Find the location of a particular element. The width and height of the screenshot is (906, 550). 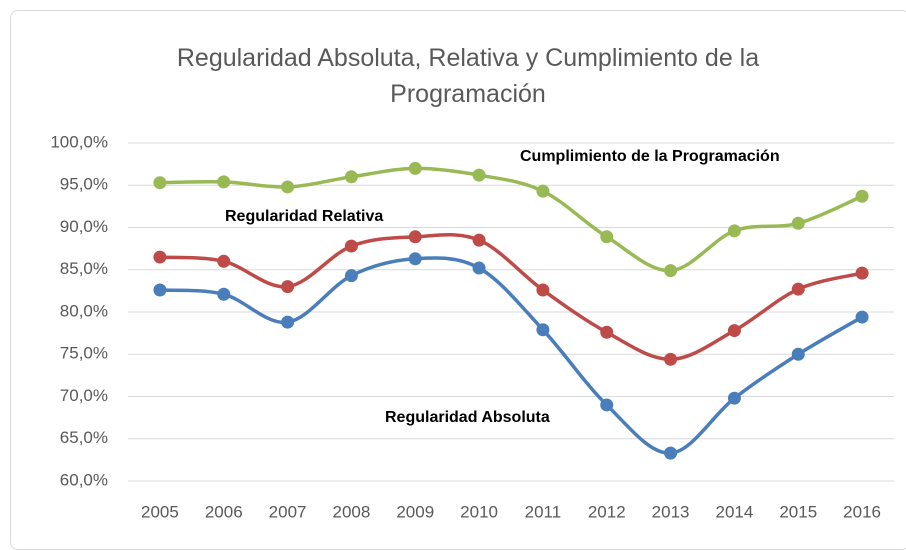

y-tick-label: 80,0% is located at coordinates (84, 310).